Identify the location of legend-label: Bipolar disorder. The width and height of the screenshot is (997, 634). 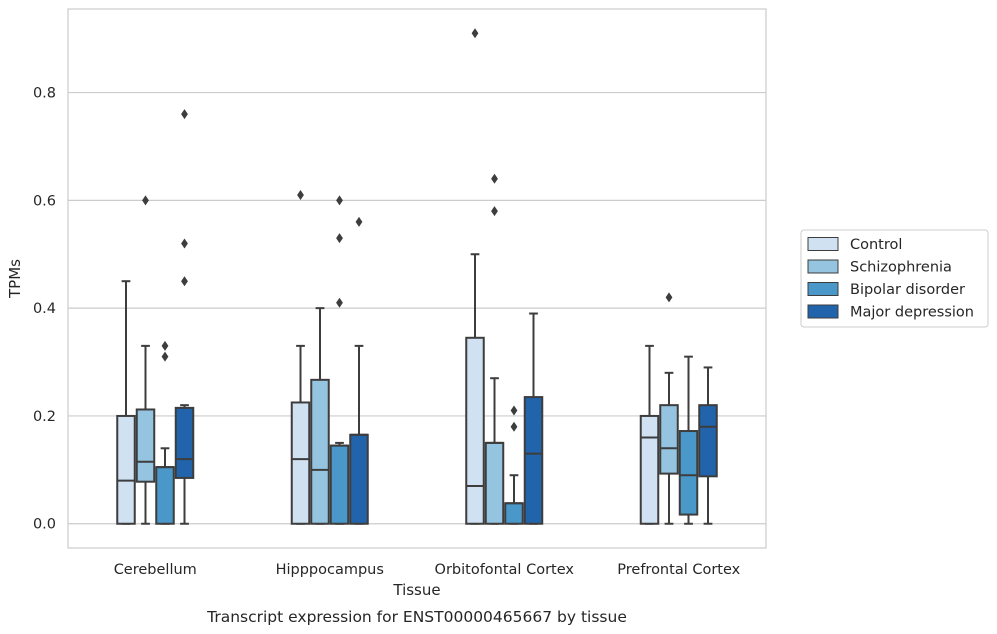
(907, 290).